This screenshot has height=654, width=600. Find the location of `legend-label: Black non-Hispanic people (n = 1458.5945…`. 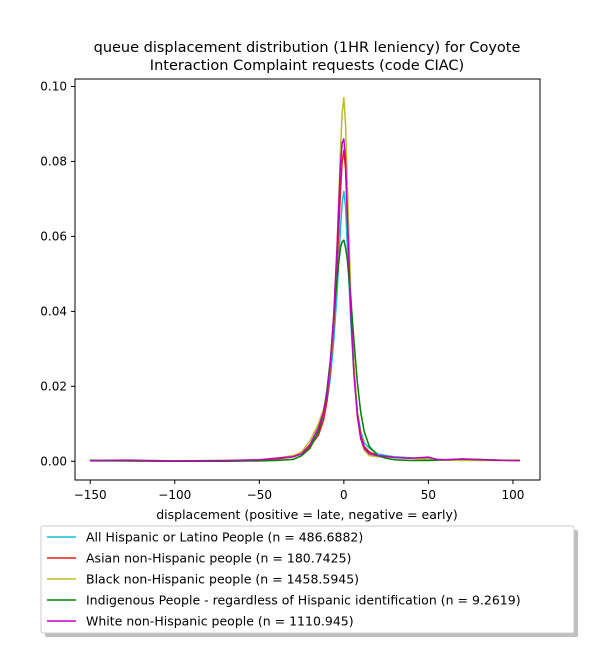

legend-label: Black non-Hispanic people (n = 1458.5945… is located at coordinates (222, 579).